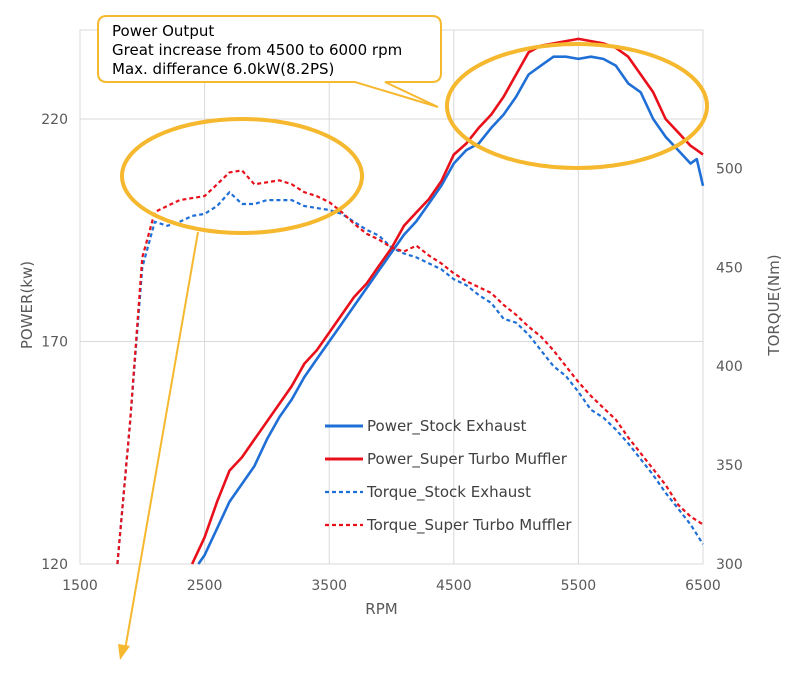 The width and height of the screenshot is (800, 673). I want to click on callout-line: Power Output, so click(163, 31).